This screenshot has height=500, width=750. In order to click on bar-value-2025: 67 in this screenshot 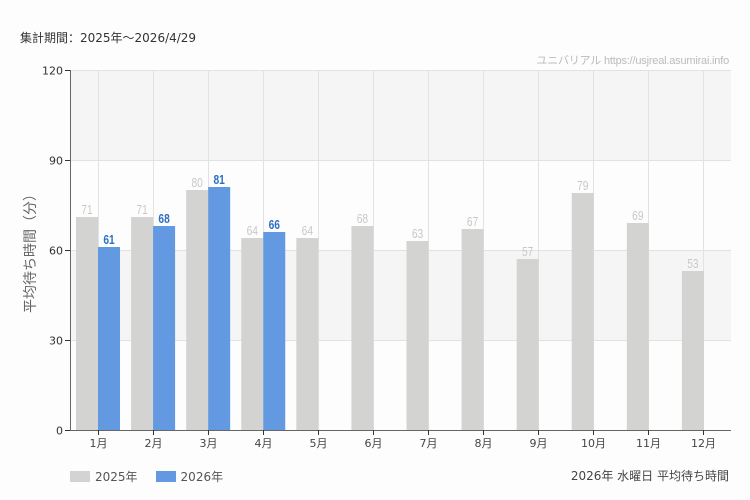, I will do `click(472, 222)`.